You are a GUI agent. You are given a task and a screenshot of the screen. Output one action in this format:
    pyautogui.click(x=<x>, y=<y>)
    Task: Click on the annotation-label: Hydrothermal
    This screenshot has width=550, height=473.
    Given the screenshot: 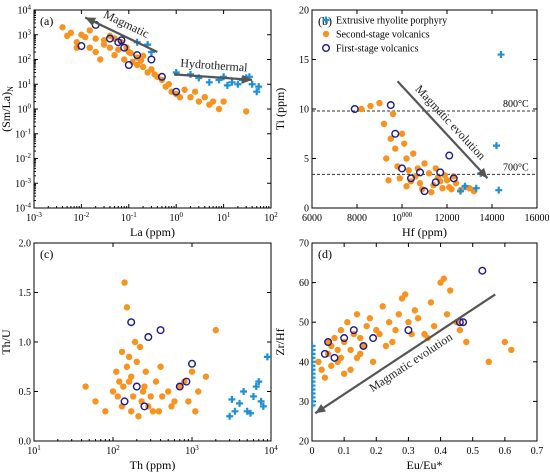 What is the action you would take?
    pyautogui.click(x=214, y=65)
    